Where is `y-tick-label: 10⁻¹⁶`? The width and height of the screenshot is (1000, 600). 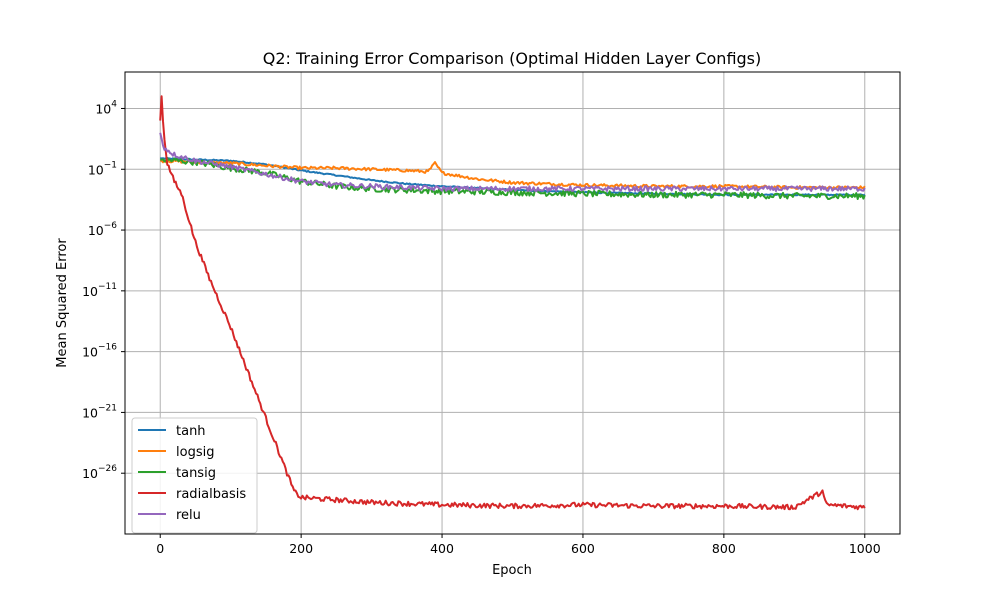
y-tick-label: 10⁻¹⁶ is located at coordinates (99, 351).